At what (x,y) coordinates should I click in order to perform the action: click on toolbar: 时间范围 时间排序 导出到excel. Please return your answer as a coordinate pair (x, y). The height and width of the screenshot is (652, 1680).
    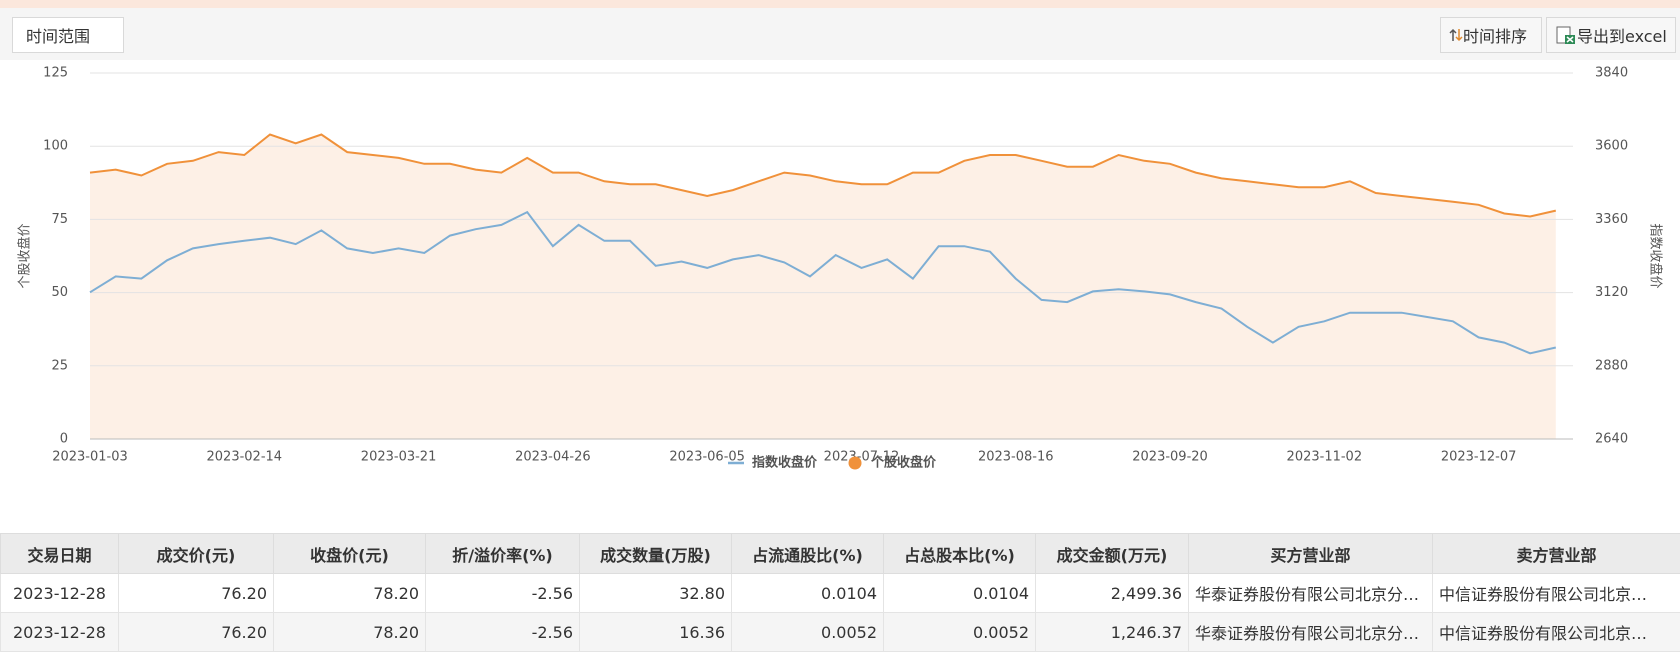
    Looking at the image, I should click on (840, 34).